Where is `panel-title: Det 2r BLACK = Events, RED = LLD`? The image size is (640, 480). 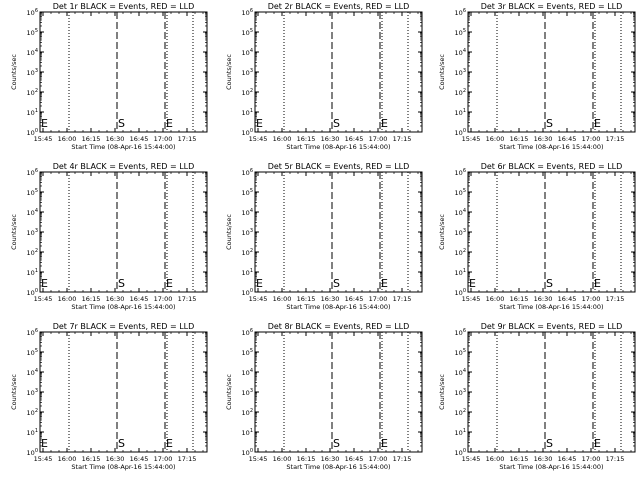 panel-title: Det 2r BLACK = Events, RED = LLD is located at coordinates (339, 6).